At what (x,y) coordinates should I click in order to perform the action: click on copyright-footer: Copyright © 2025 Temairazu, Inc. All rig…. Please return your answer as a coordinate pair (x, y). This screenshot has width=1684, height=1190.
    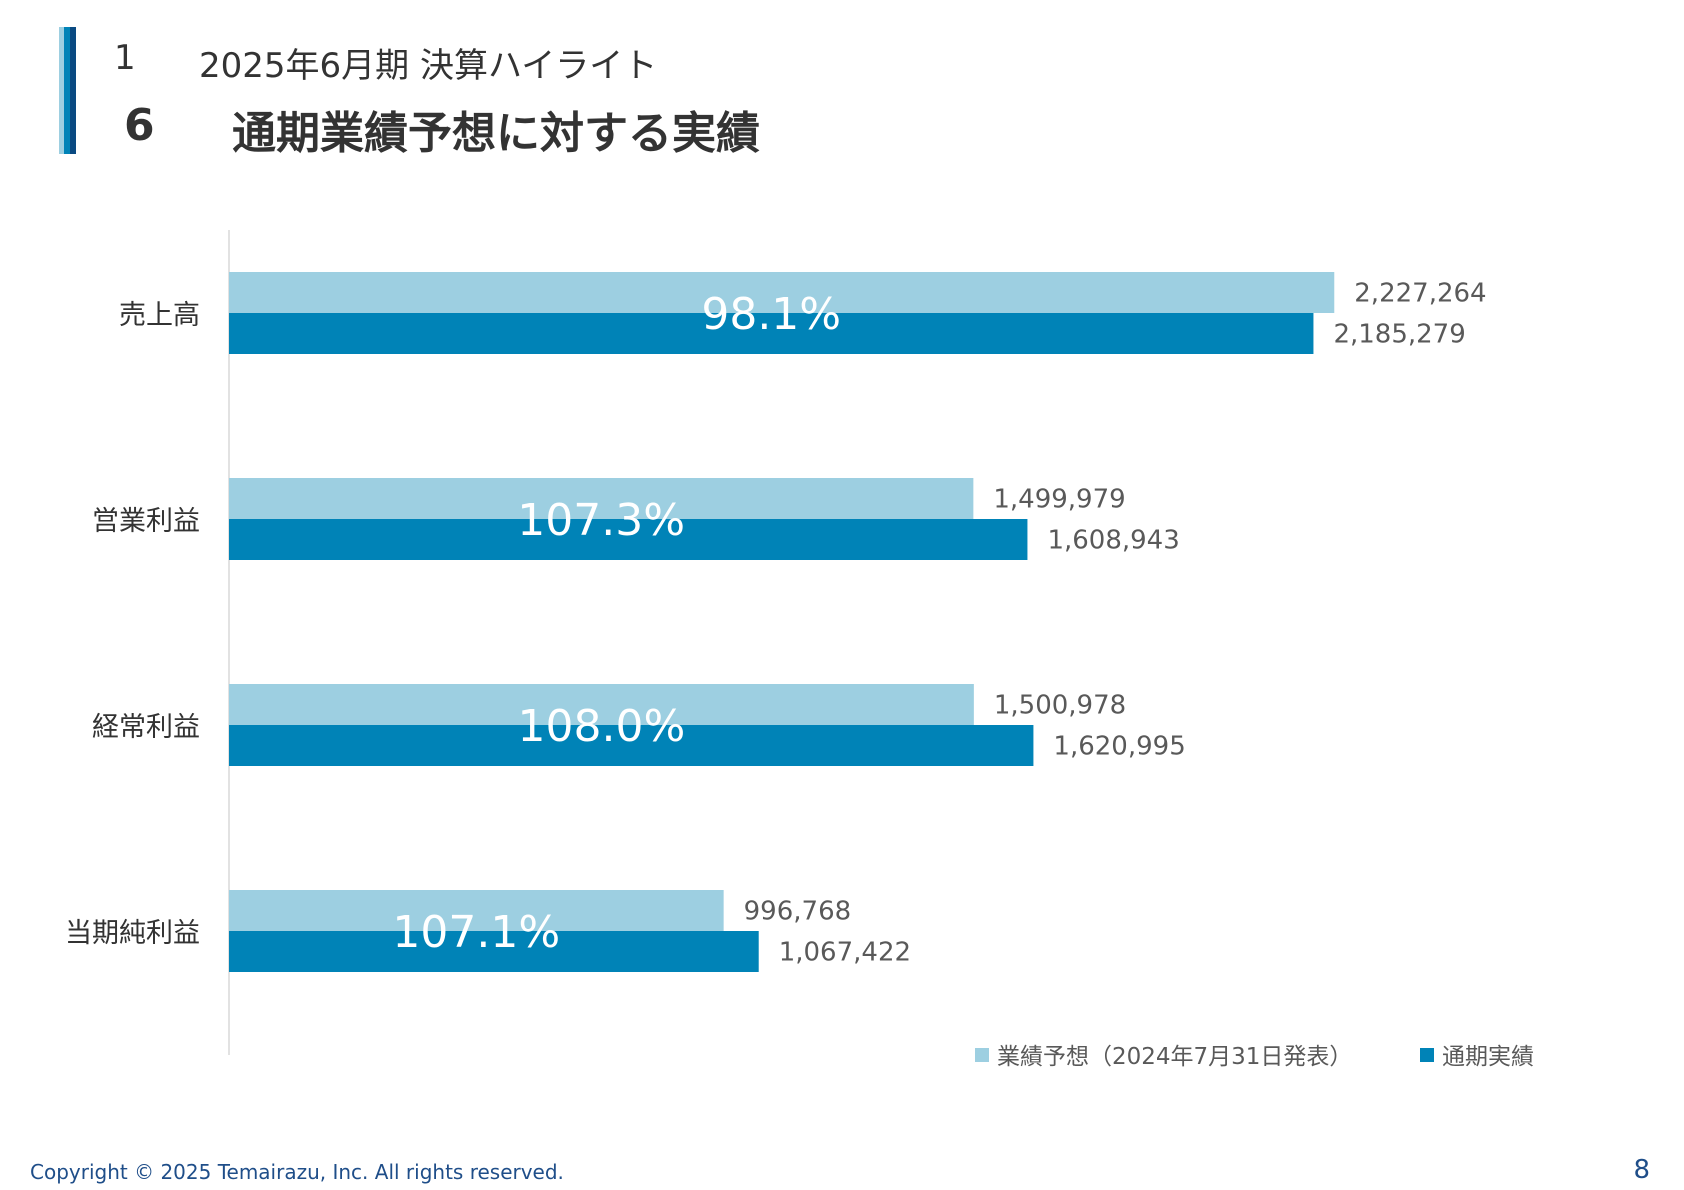
    Looking at the image, I should click on (297, 1172).